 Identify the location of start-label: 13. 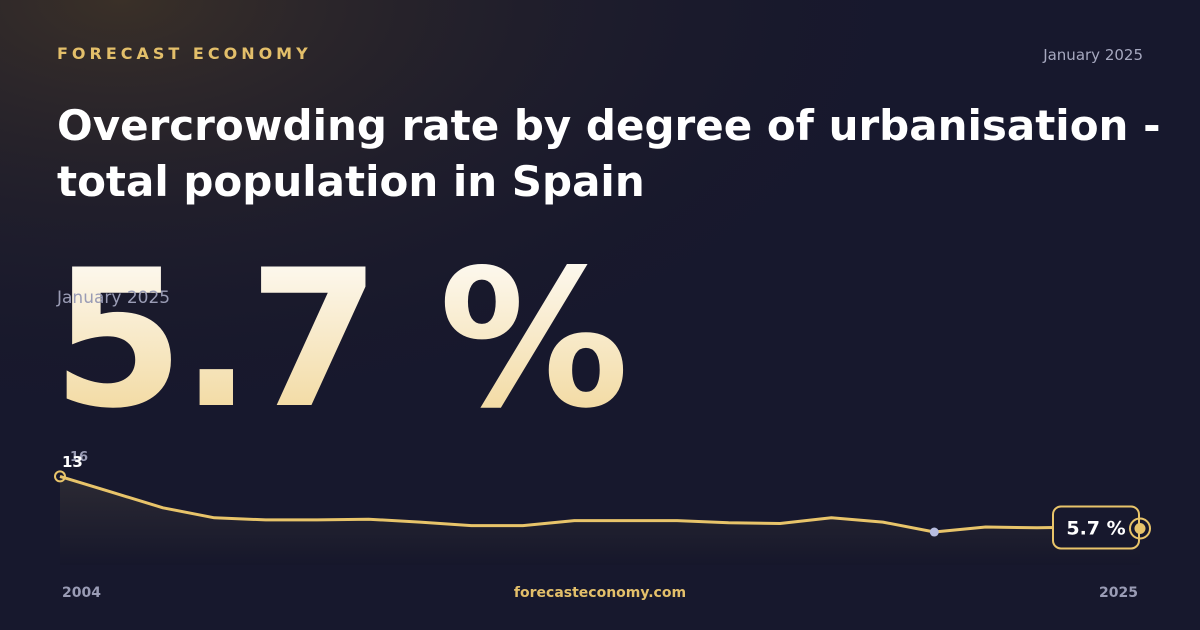
(72, 462).